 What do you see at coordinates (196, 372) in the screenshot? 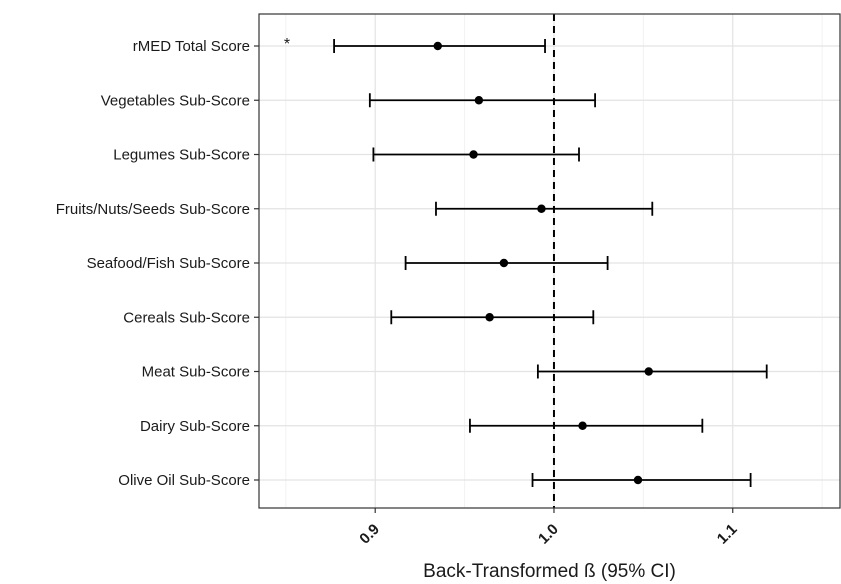
I see `y-tick-label: Meat Sub-Score` at bounding box center [196, 372].